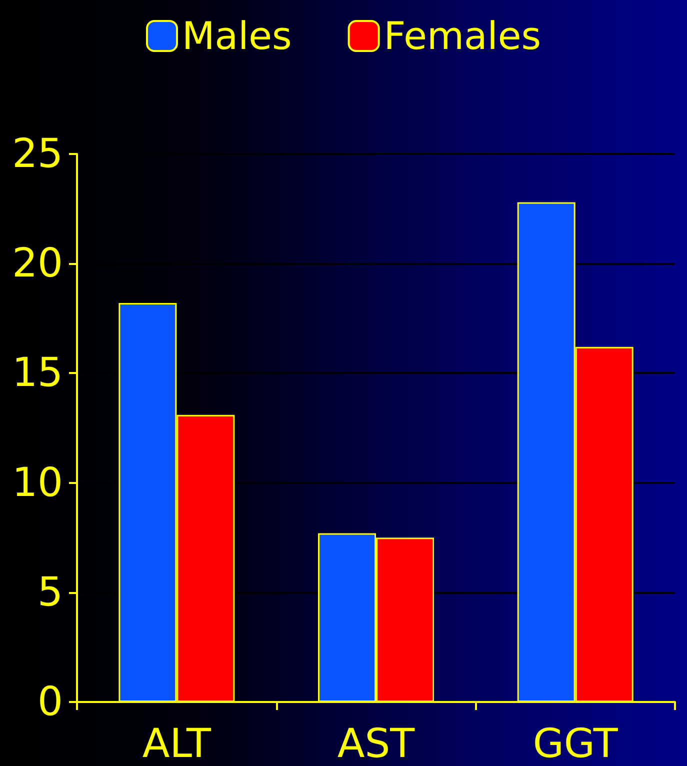 The height and width of the screenshot is (766, 687). Describe the element at coordinates (37, 373) in the screenshot. I see `y-tick-label: 15` at that location.